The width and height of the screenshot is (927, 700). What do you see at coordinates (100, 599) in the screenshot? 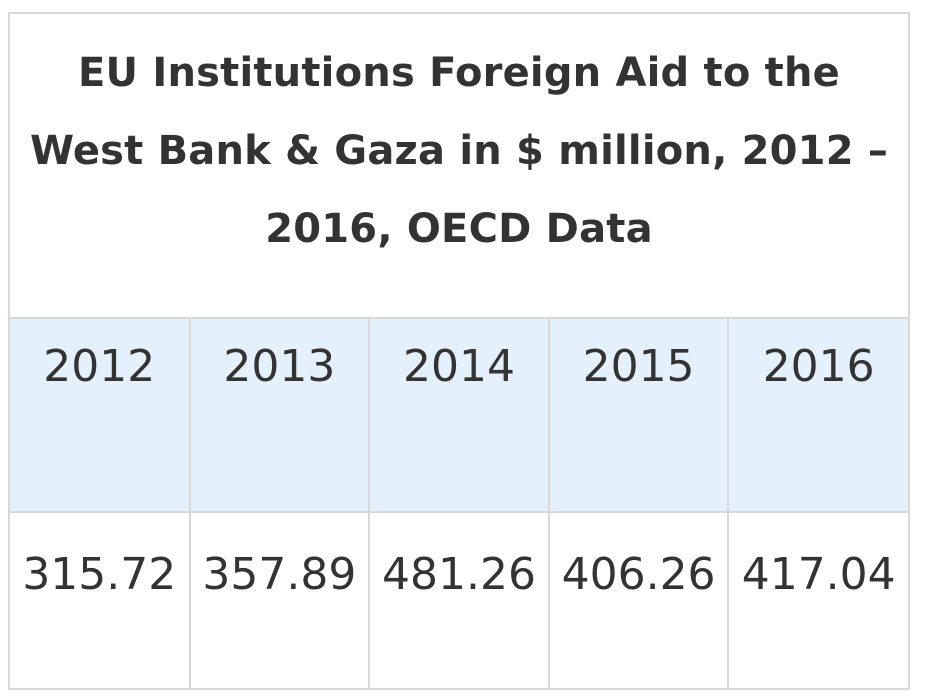
I see `value-cell: 315.72` at bounding box center [100, 599].